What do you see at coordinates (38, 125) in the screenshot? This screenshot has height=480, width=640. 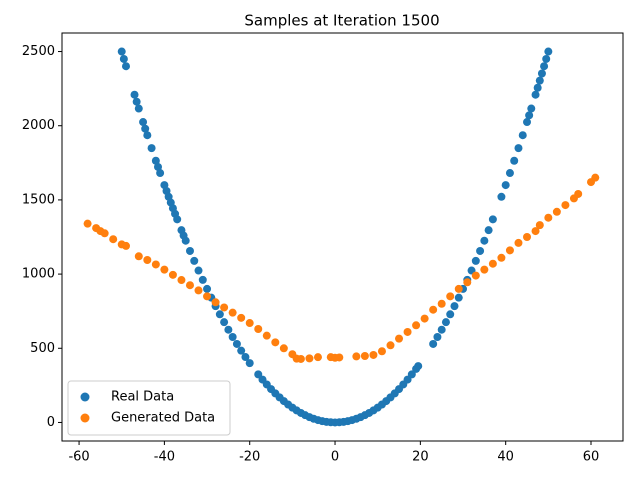 I see `y-tick-label: 2000` at bounding box center [38, 125].